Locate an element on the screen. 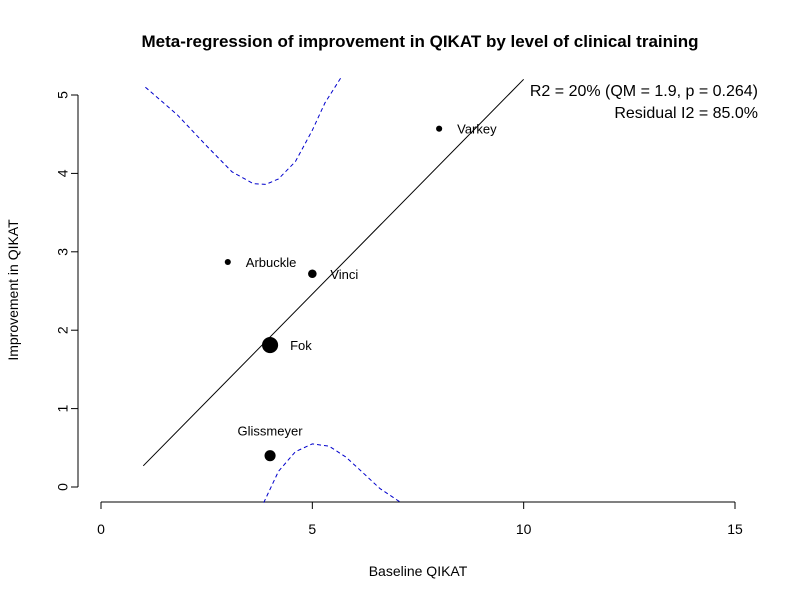  x-tick-label: 0 is located at coordinates (101, 529).